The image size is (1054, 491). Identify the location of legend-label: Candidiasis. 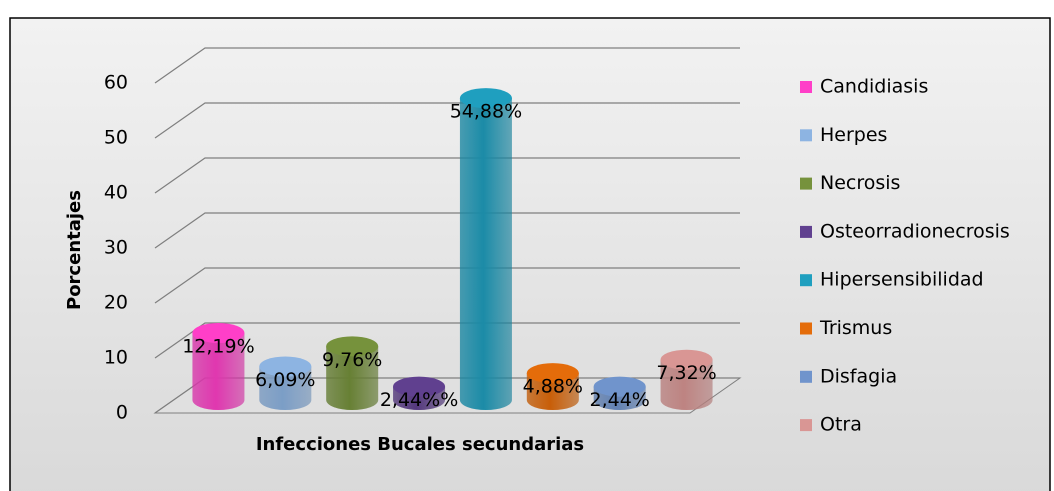
(874, 87).